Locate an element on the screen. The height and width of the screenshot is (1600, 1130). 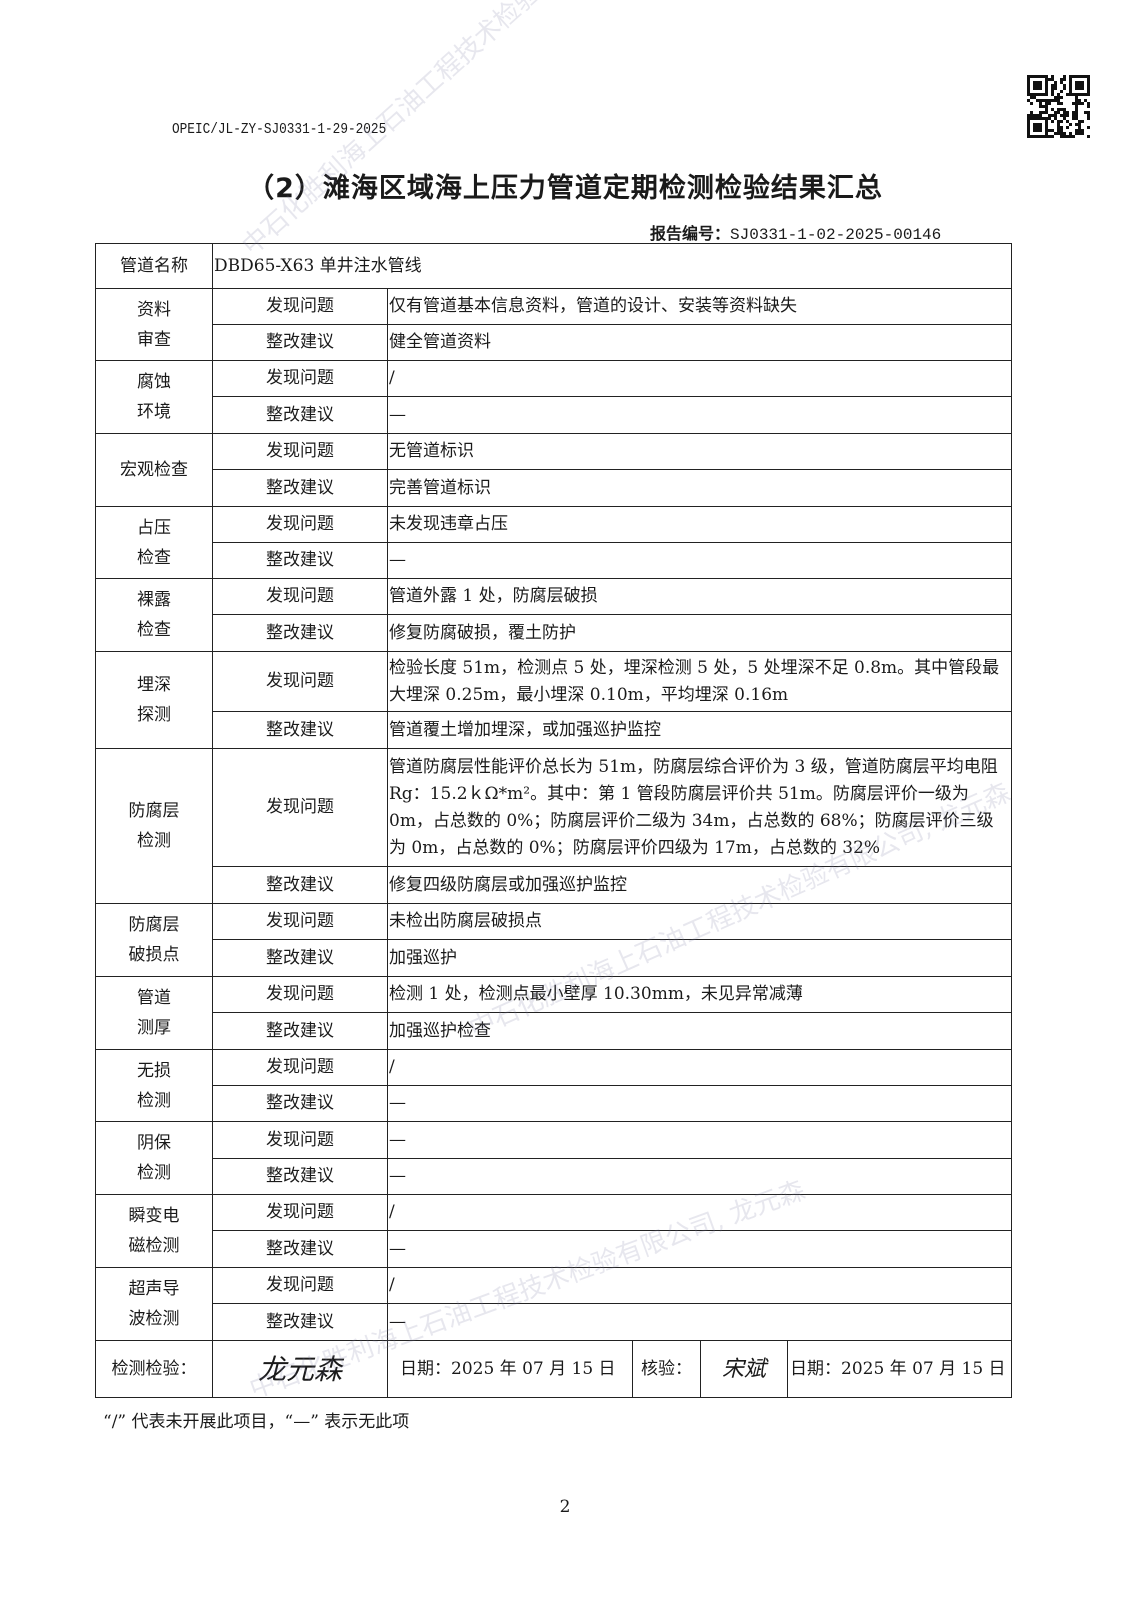
section-row: 超声导 波检测 发现问题 / is located at coordinates (554, 1304).